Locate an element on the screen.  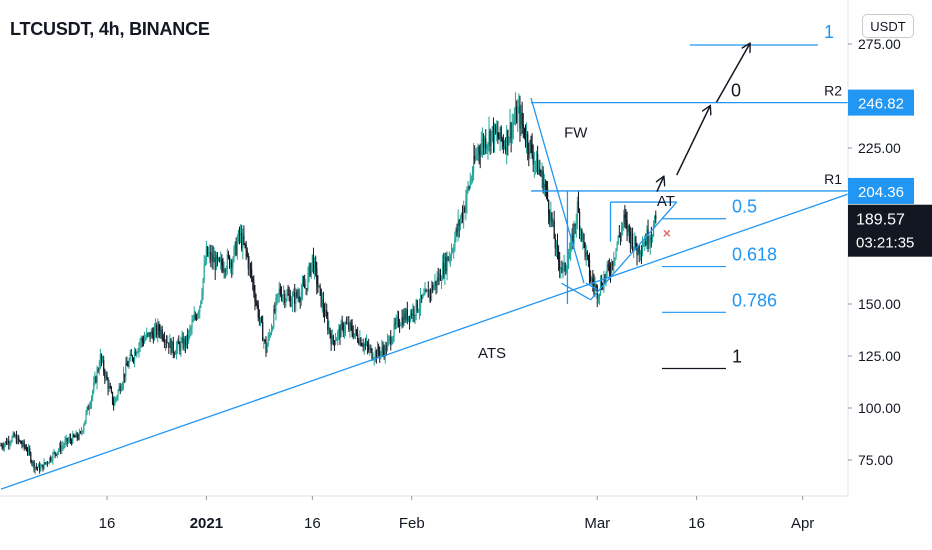
price-unit-badge: USDT is located at coordinates (888, 26).